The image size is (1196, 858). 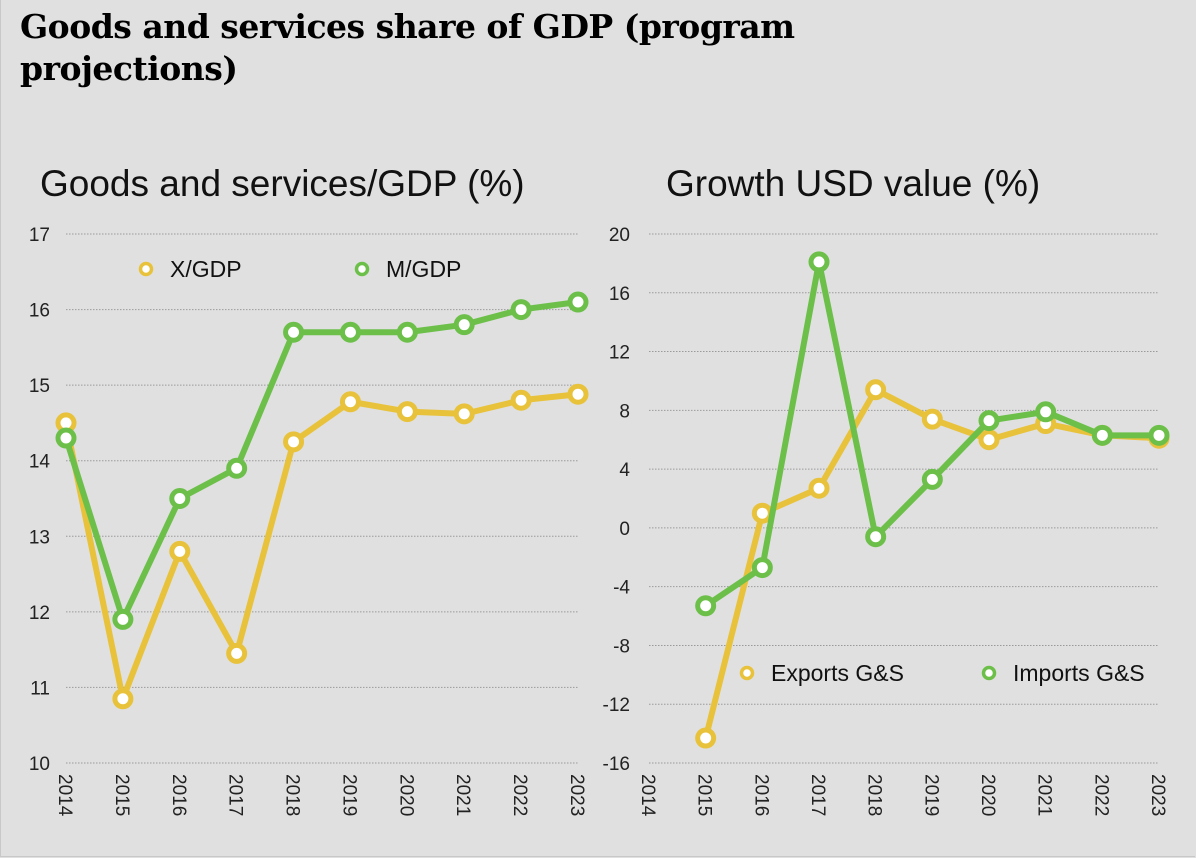 What do you see at coordinates (39, 386) in the screenshot?
I see `y-tick-label: 15` at bounding box center [39, 386].